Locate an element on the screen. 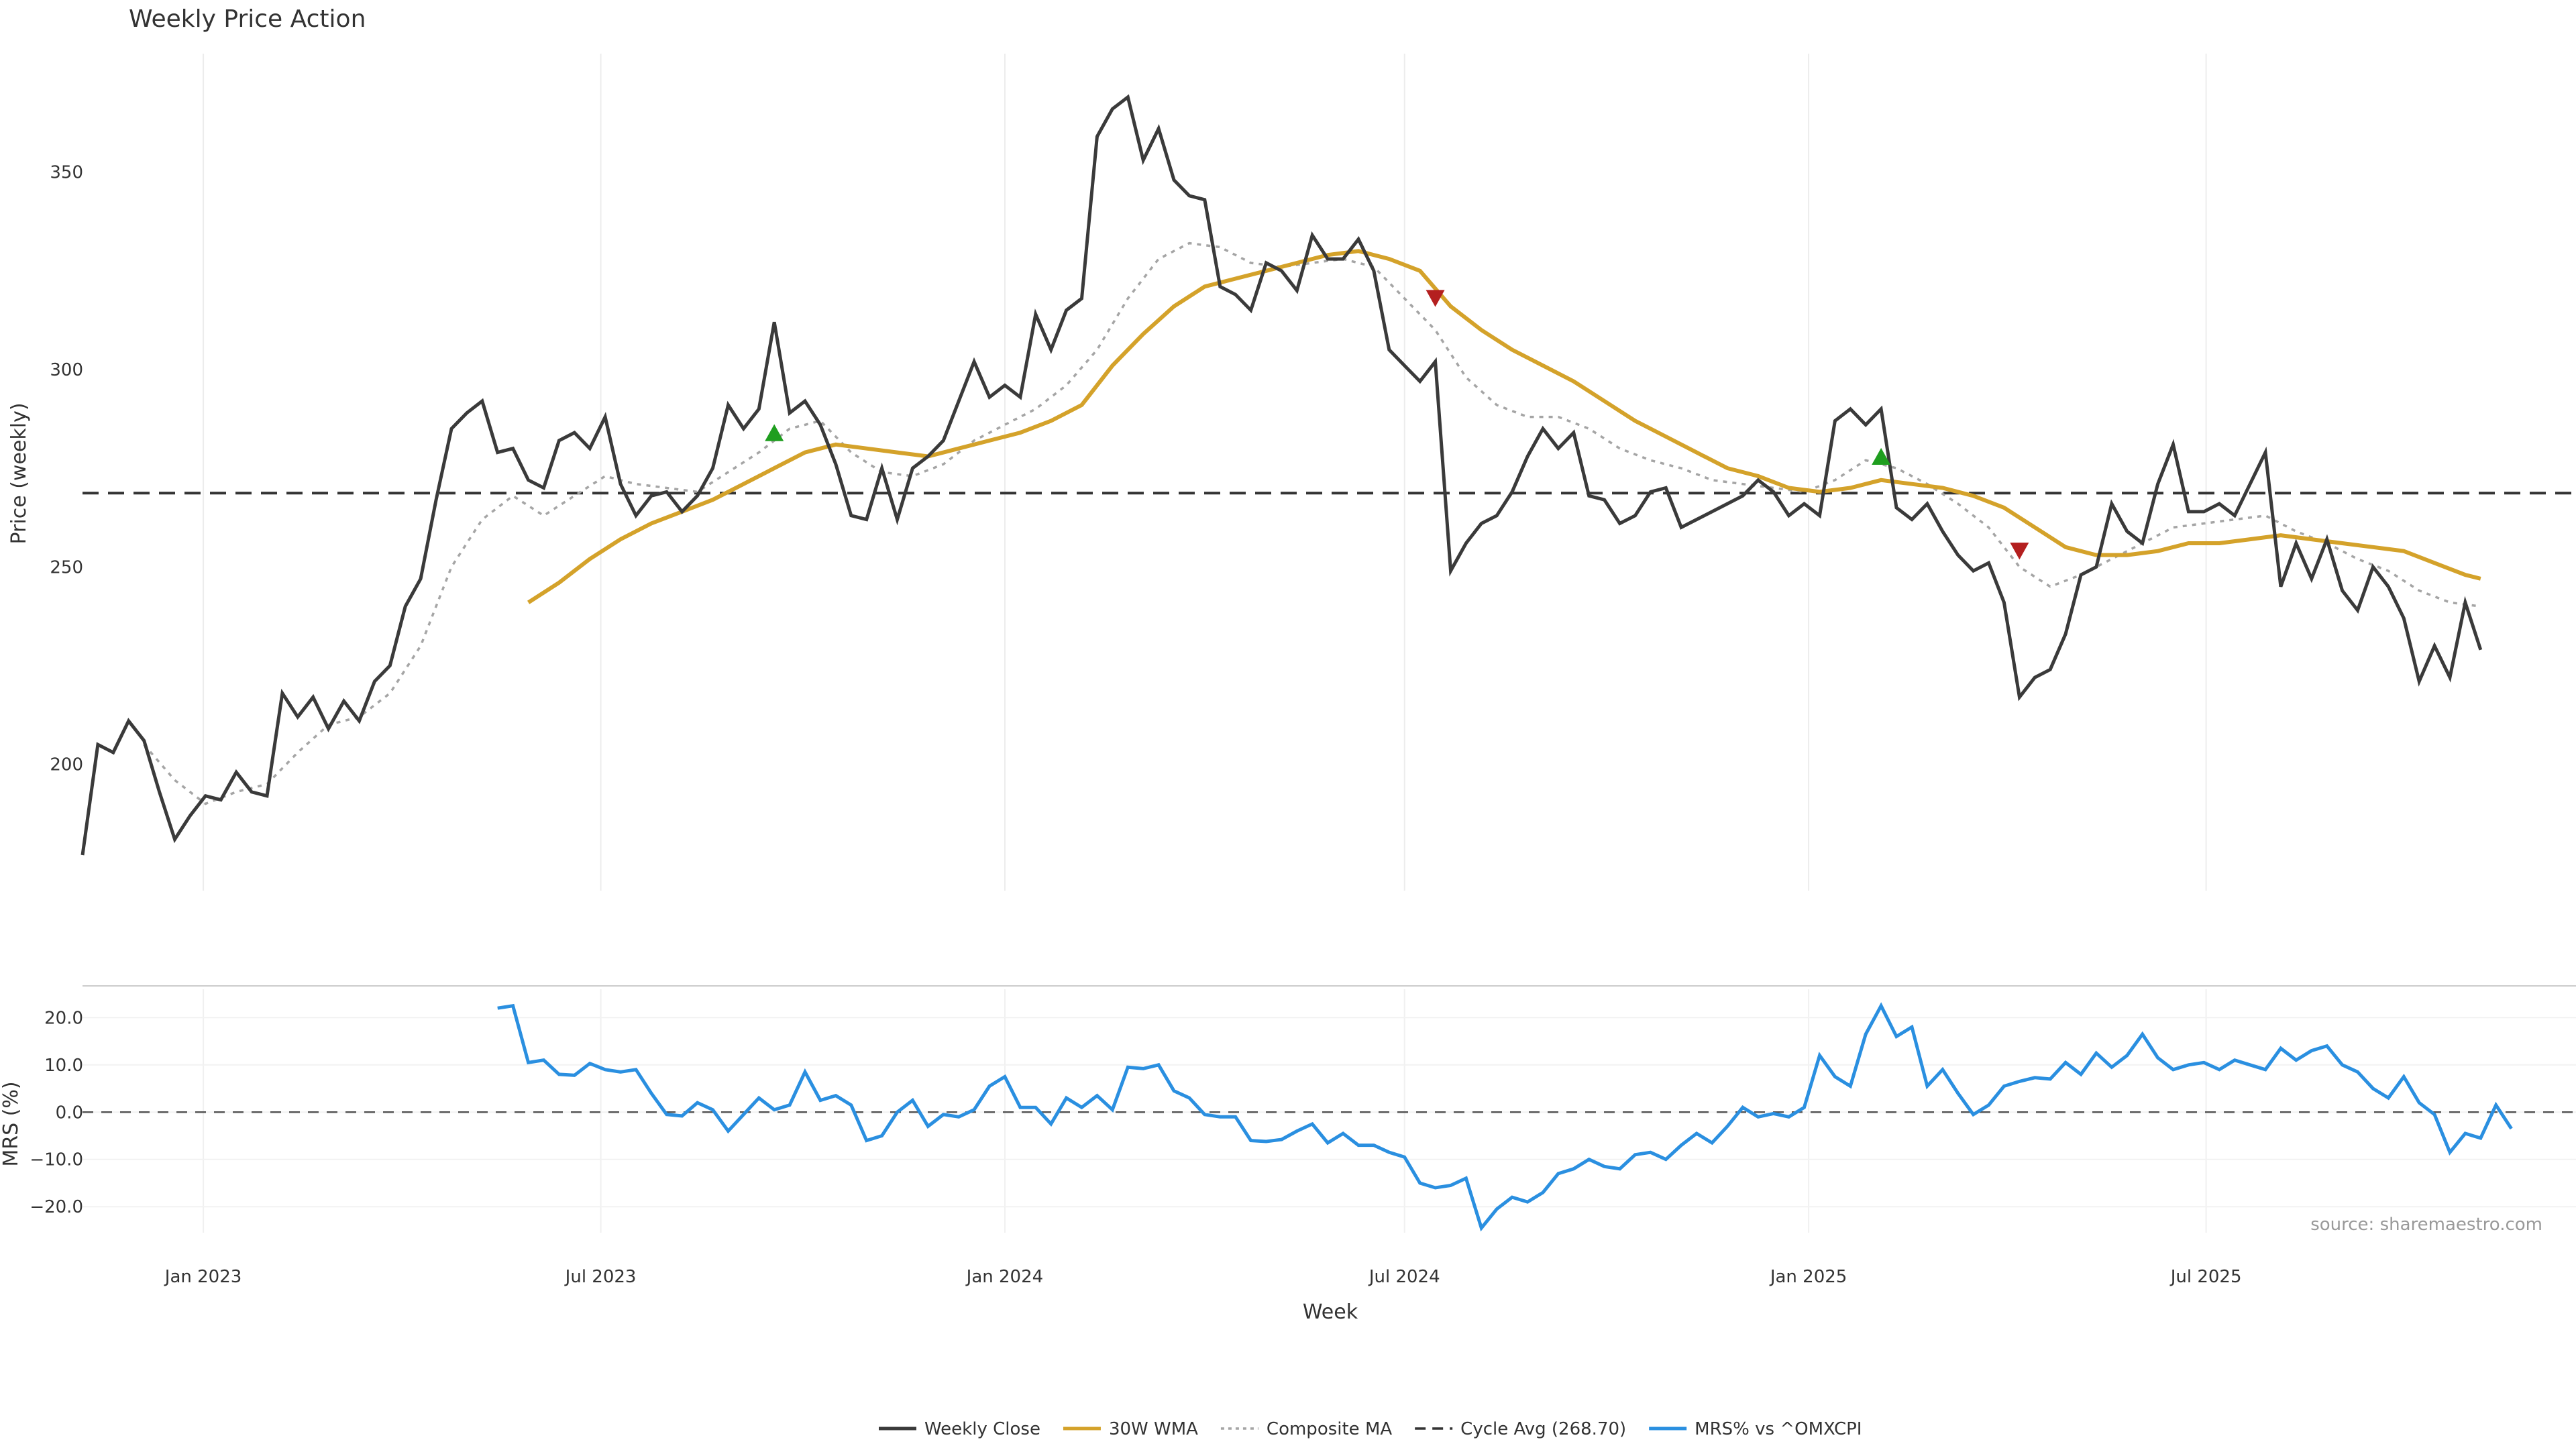 The image size is (2576, 1452). price-tick-label: 250 is located at coordinates (66, 567).